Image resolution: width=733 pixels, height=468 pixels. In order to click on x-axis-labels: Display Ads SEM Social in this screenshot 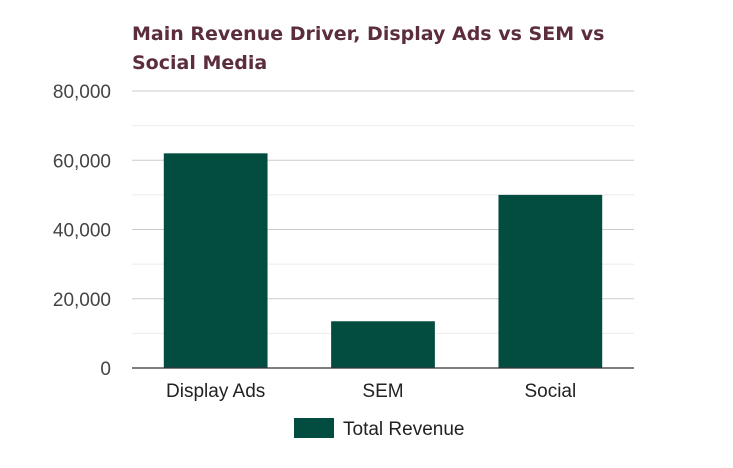, I will do `click(371, 391)`.